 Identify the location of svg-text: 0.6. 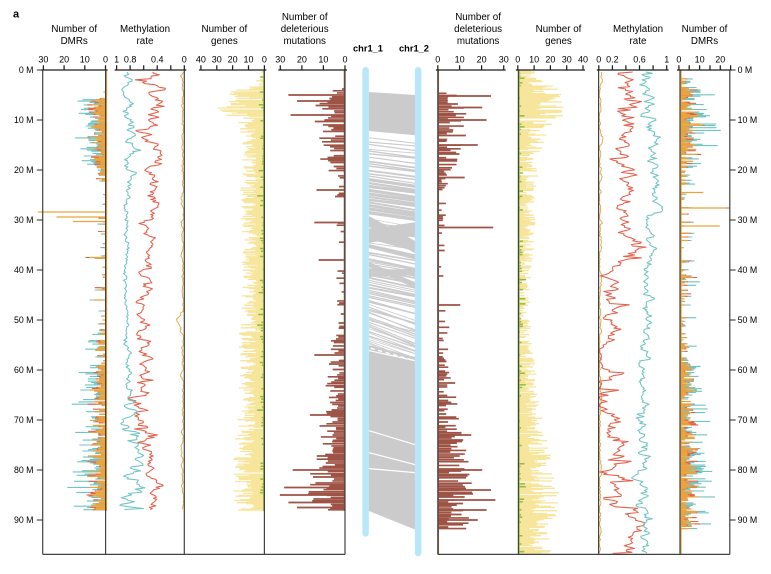
(639, 60).